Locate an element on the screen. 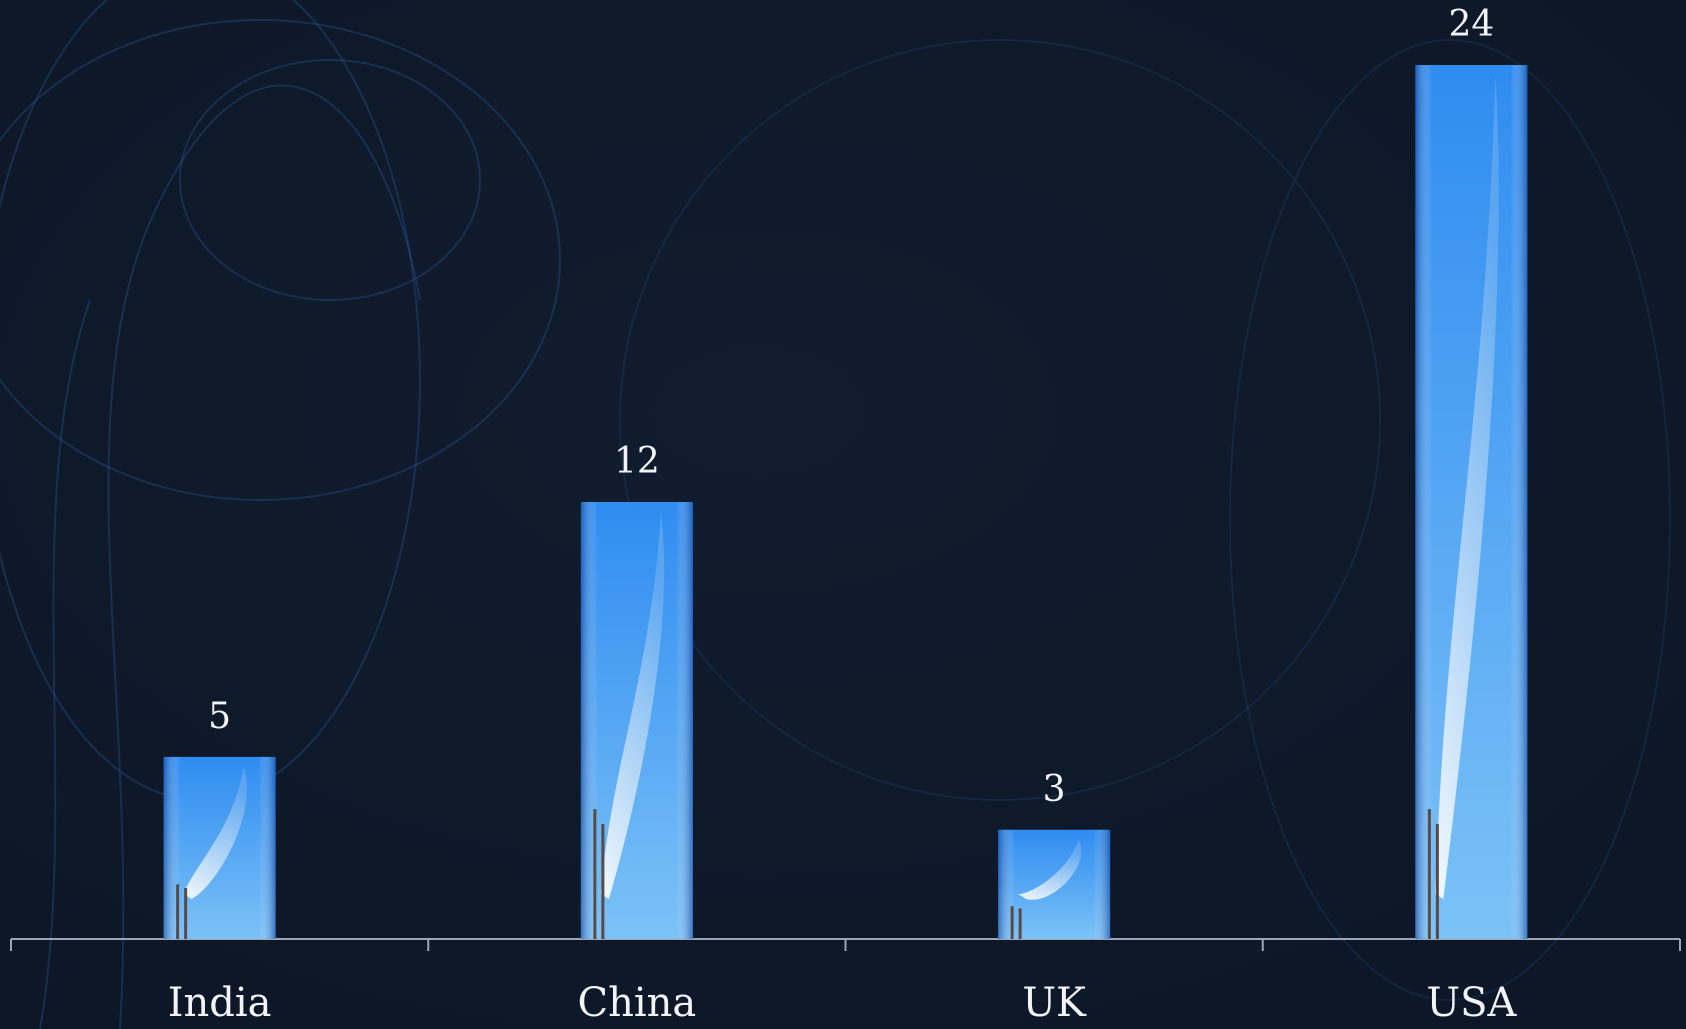  x-tick-label: China is located at coordinates (636, 1003).